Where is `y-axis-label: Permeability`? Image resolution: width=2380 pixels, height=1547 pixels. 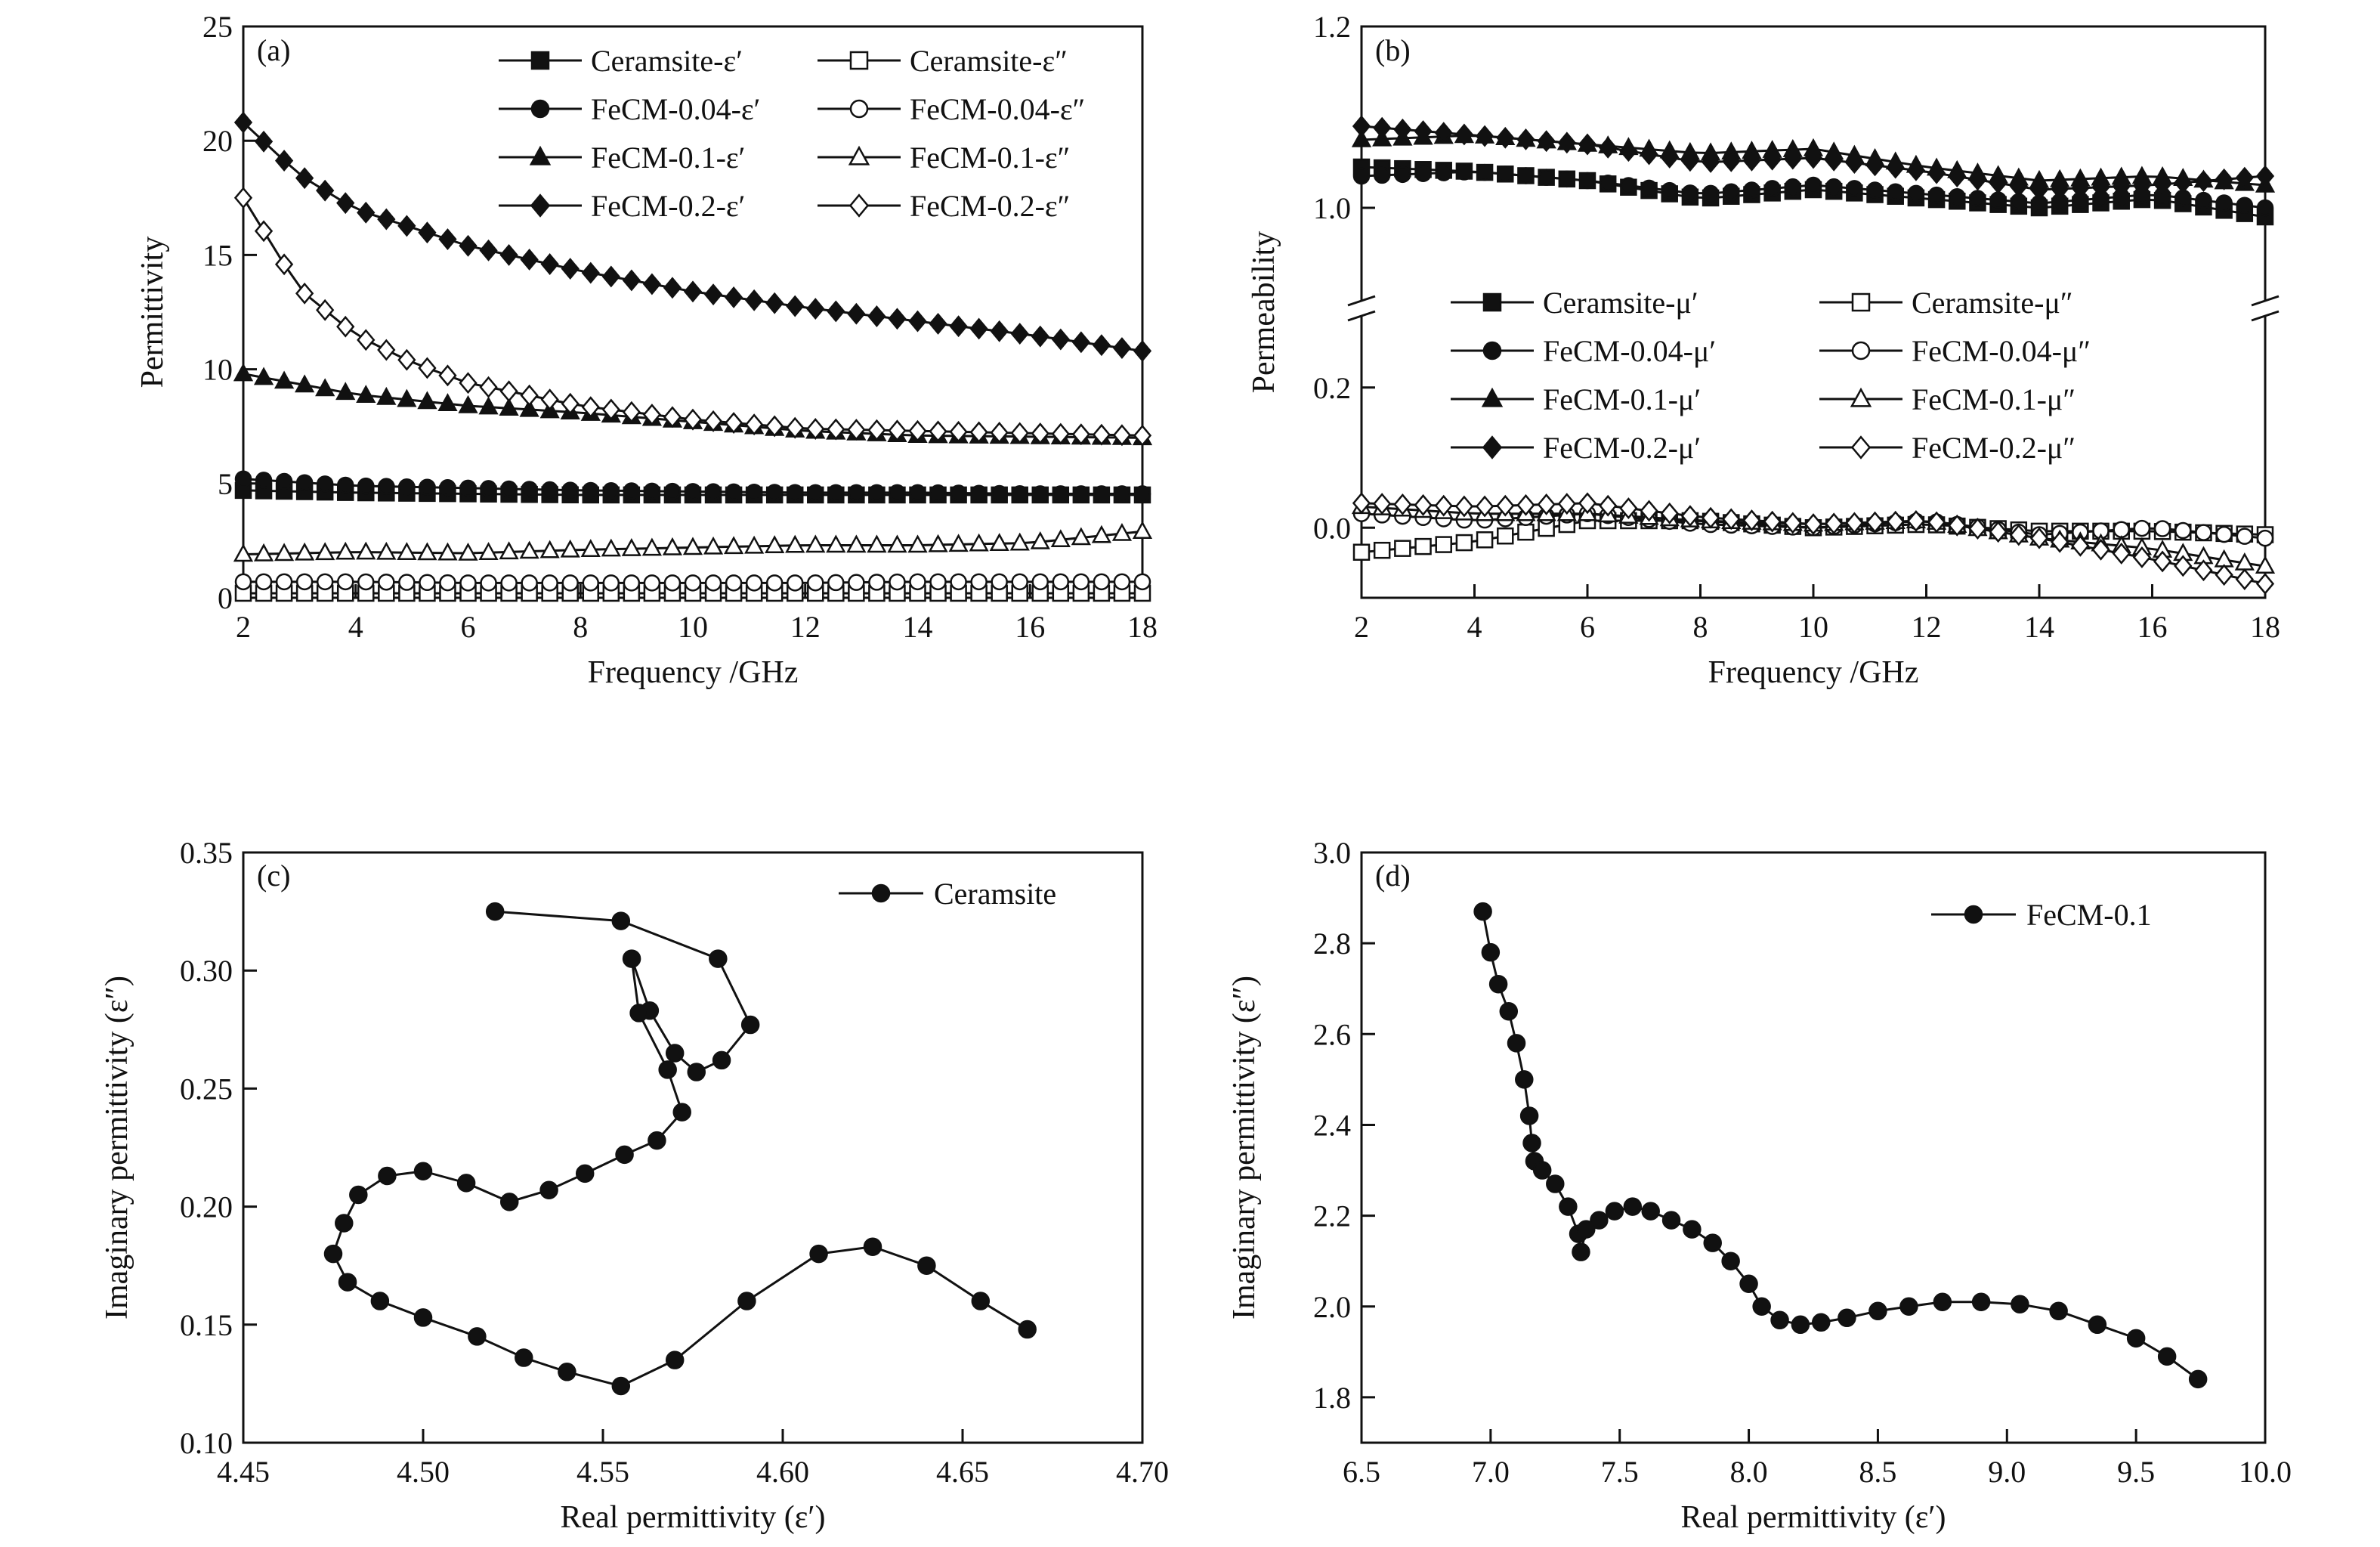 y-axis-label: Permeability is located at coordinates (1264, 312).